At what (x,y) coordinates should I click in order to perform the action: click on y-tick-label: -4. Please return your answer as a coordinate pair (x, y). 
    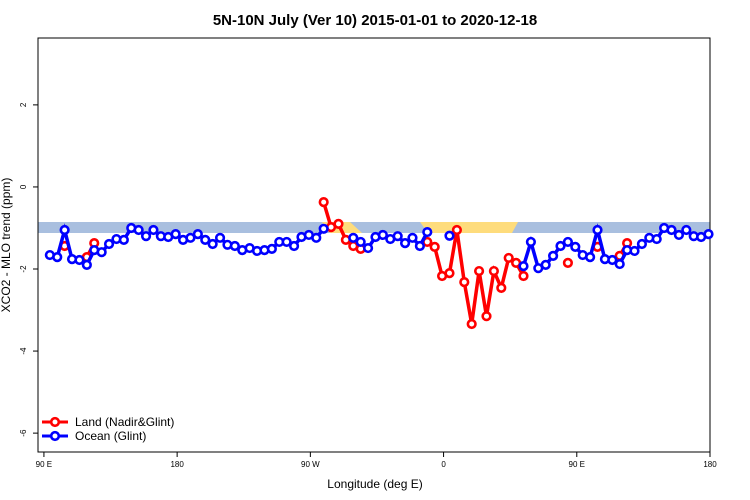
    Looking at the image, I should click on (23, 351).